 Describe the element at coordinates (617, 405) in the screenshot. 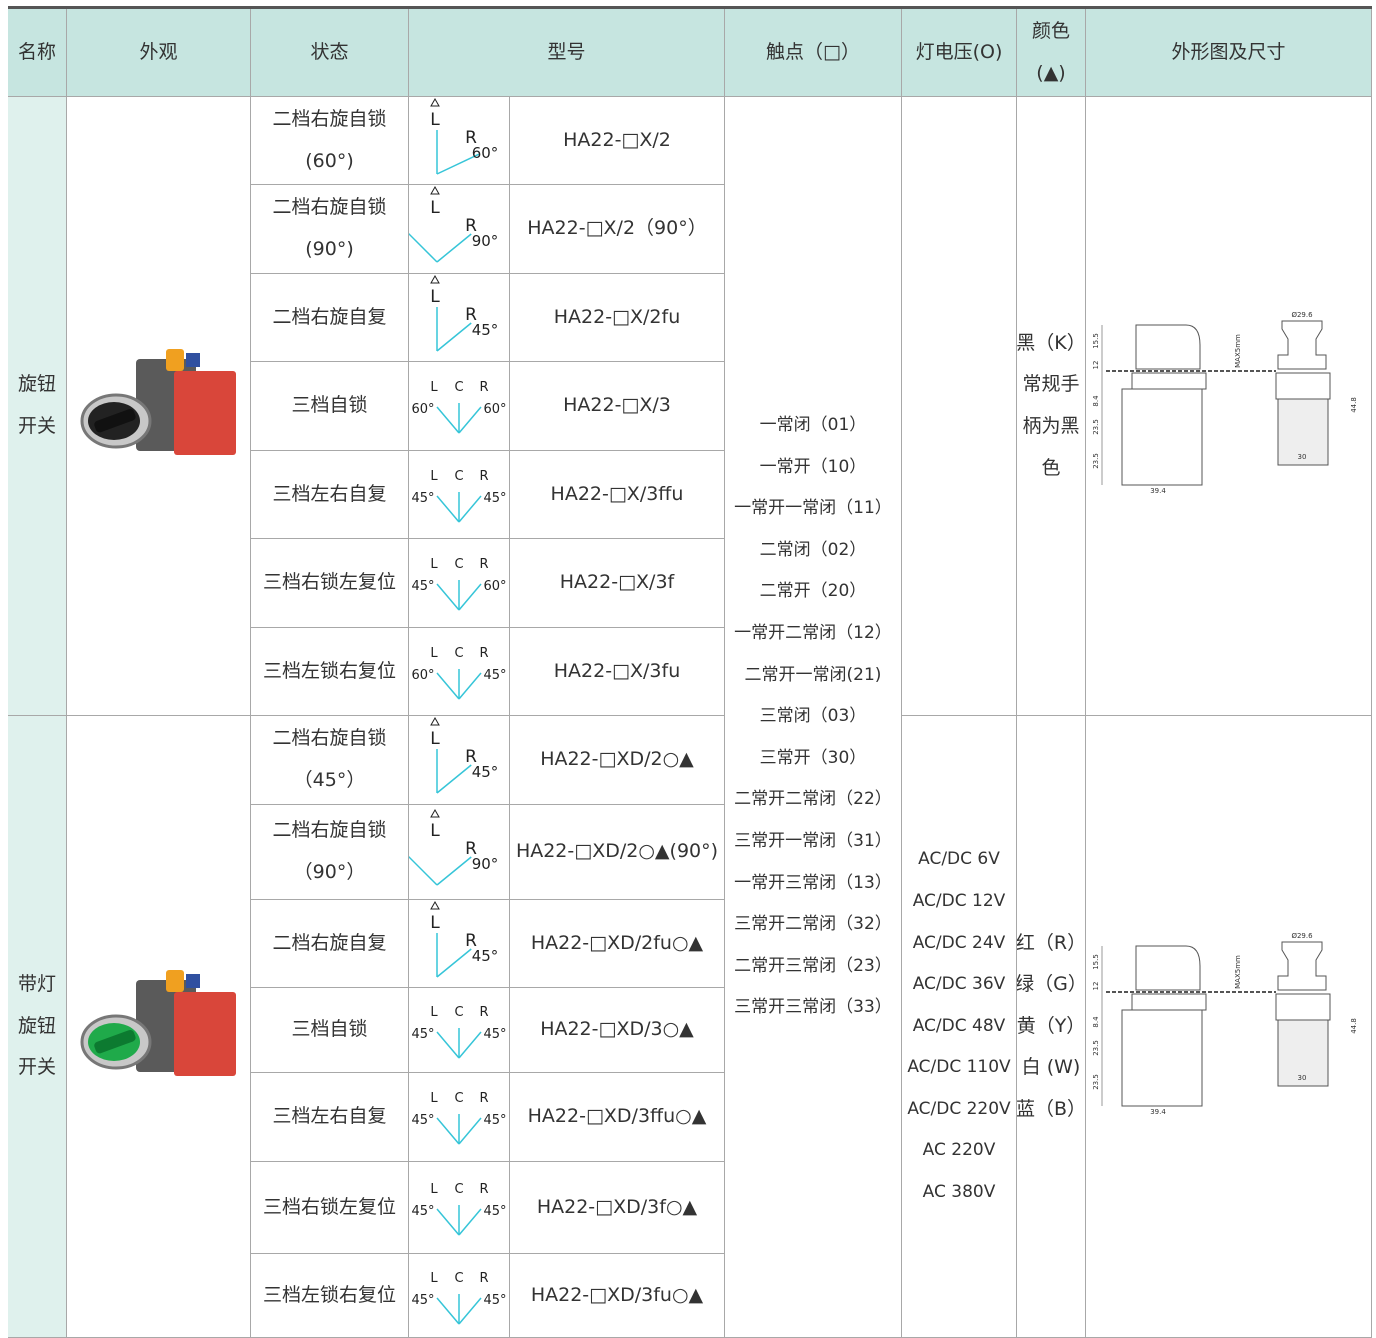

I see `model-cell-text: HA22-□X/3` at that location.